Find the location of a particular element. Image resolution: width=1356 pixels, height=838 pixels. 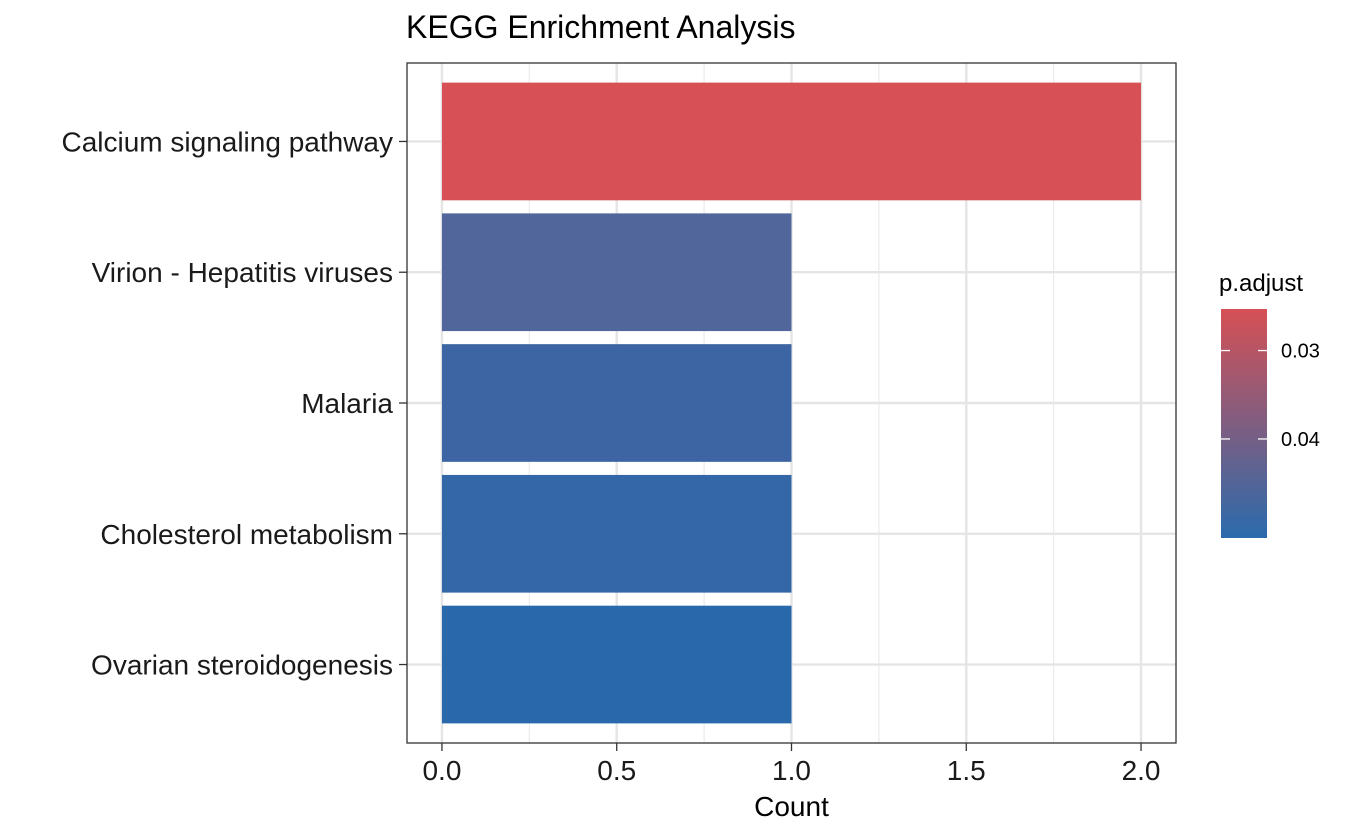

legend-tick-label: 0.03 is located at coordinates (1300, 352).